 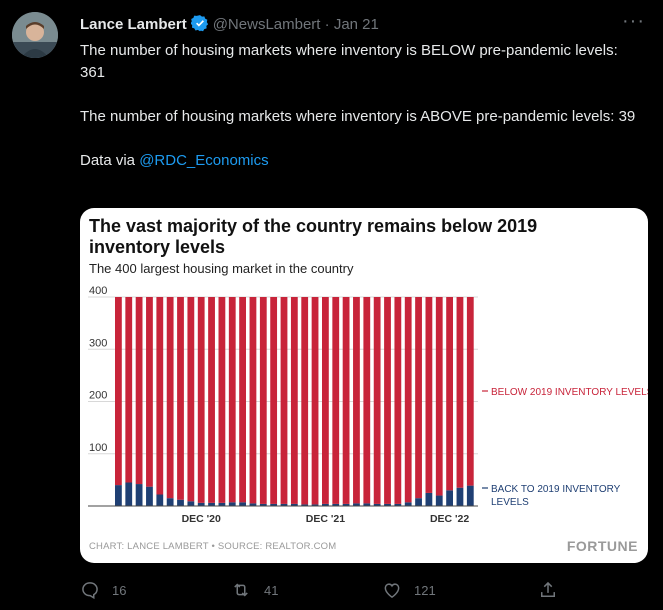 I want to click on more-icon: ···, so click(x=633, y=21).